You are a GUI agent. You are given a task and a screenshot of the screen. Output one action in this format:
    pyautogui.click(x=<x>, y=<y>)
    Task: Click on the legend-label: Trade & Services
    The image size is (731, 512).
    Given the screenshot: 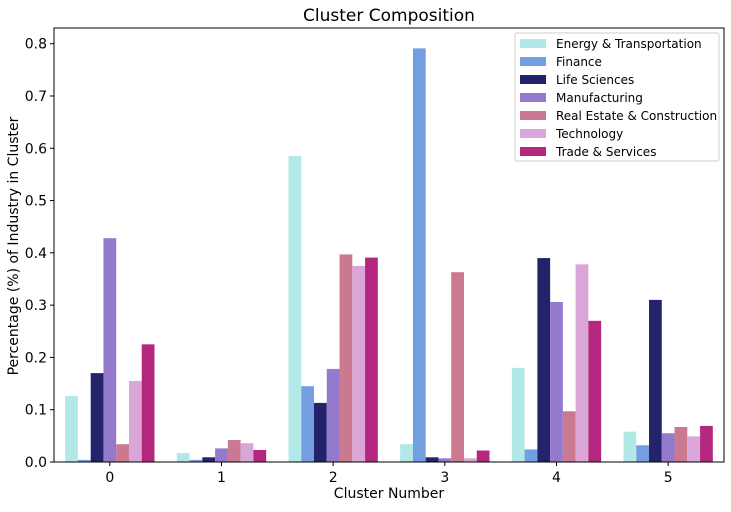 What is the action you would take?
    pyautogui.click(x=605, y=152)
    